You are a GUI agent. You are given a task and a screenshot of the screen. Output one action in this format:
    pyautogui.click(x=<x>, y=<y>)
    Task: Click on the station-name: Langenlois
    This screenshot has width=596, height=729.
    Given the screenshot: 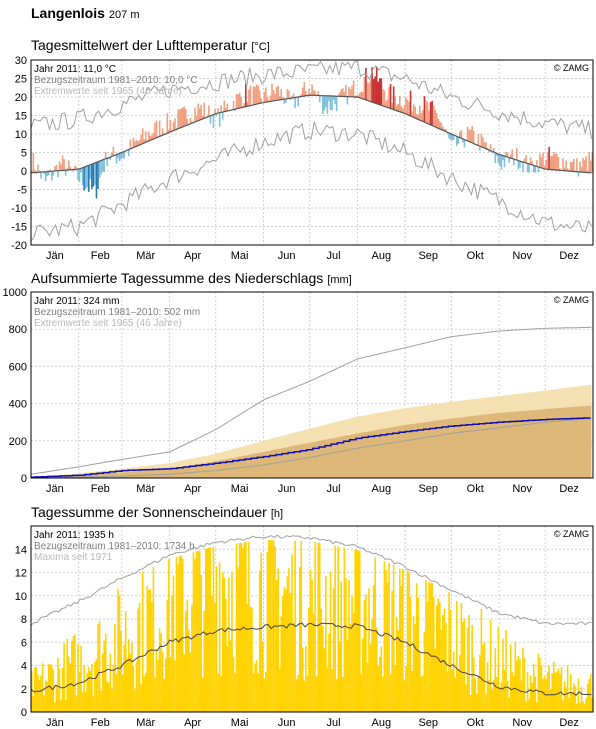 What is the action you would take?
    pyautogui.click(x=68, y=13)
    